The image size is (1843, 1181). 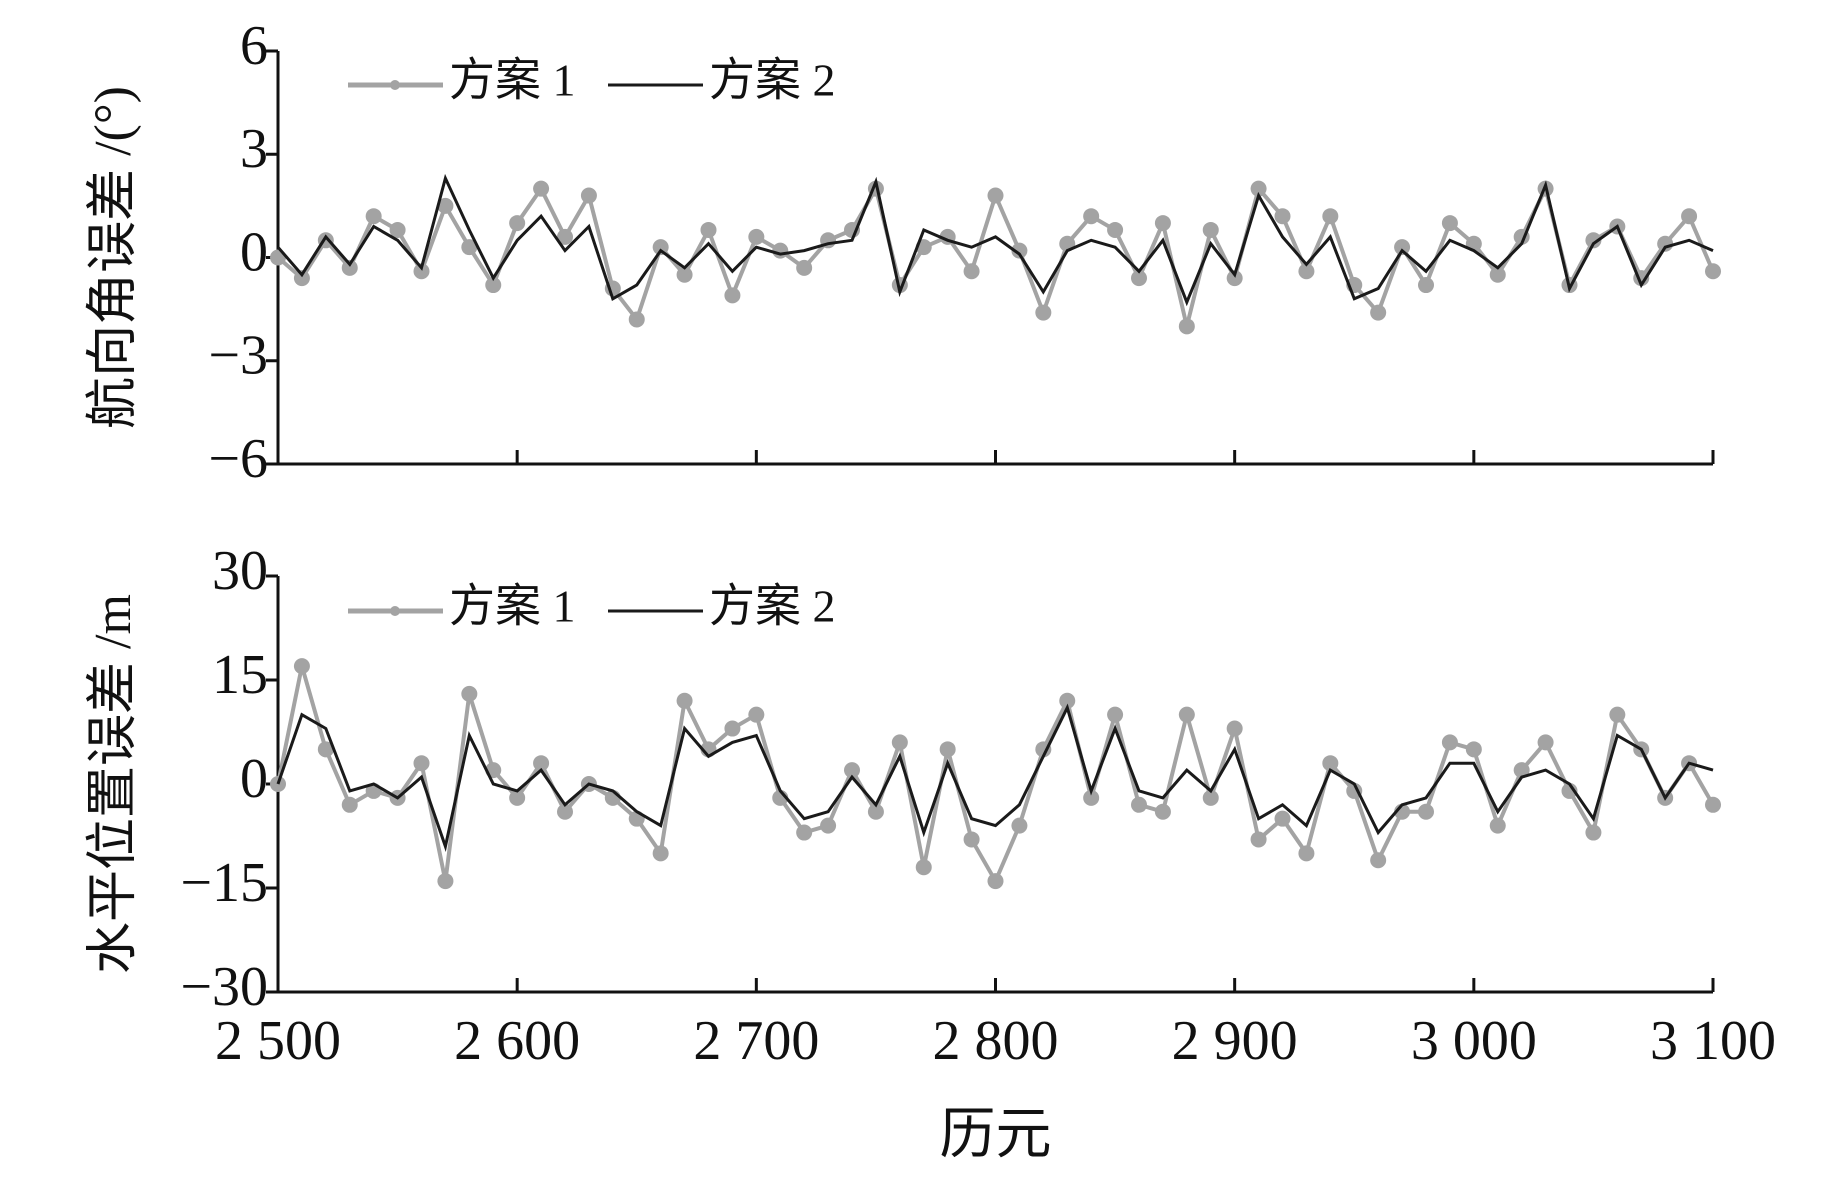 I want to click on x-axis-label: 历元, so click(x=996, y=1135).